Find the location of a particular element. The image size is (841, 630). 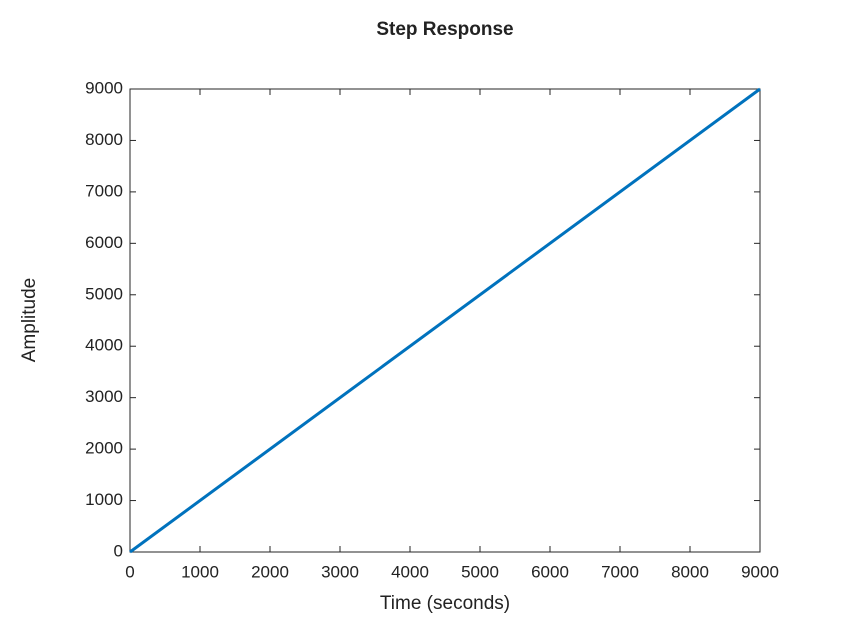

x-tick-label: 3000 is located at coordinates (340, 571).